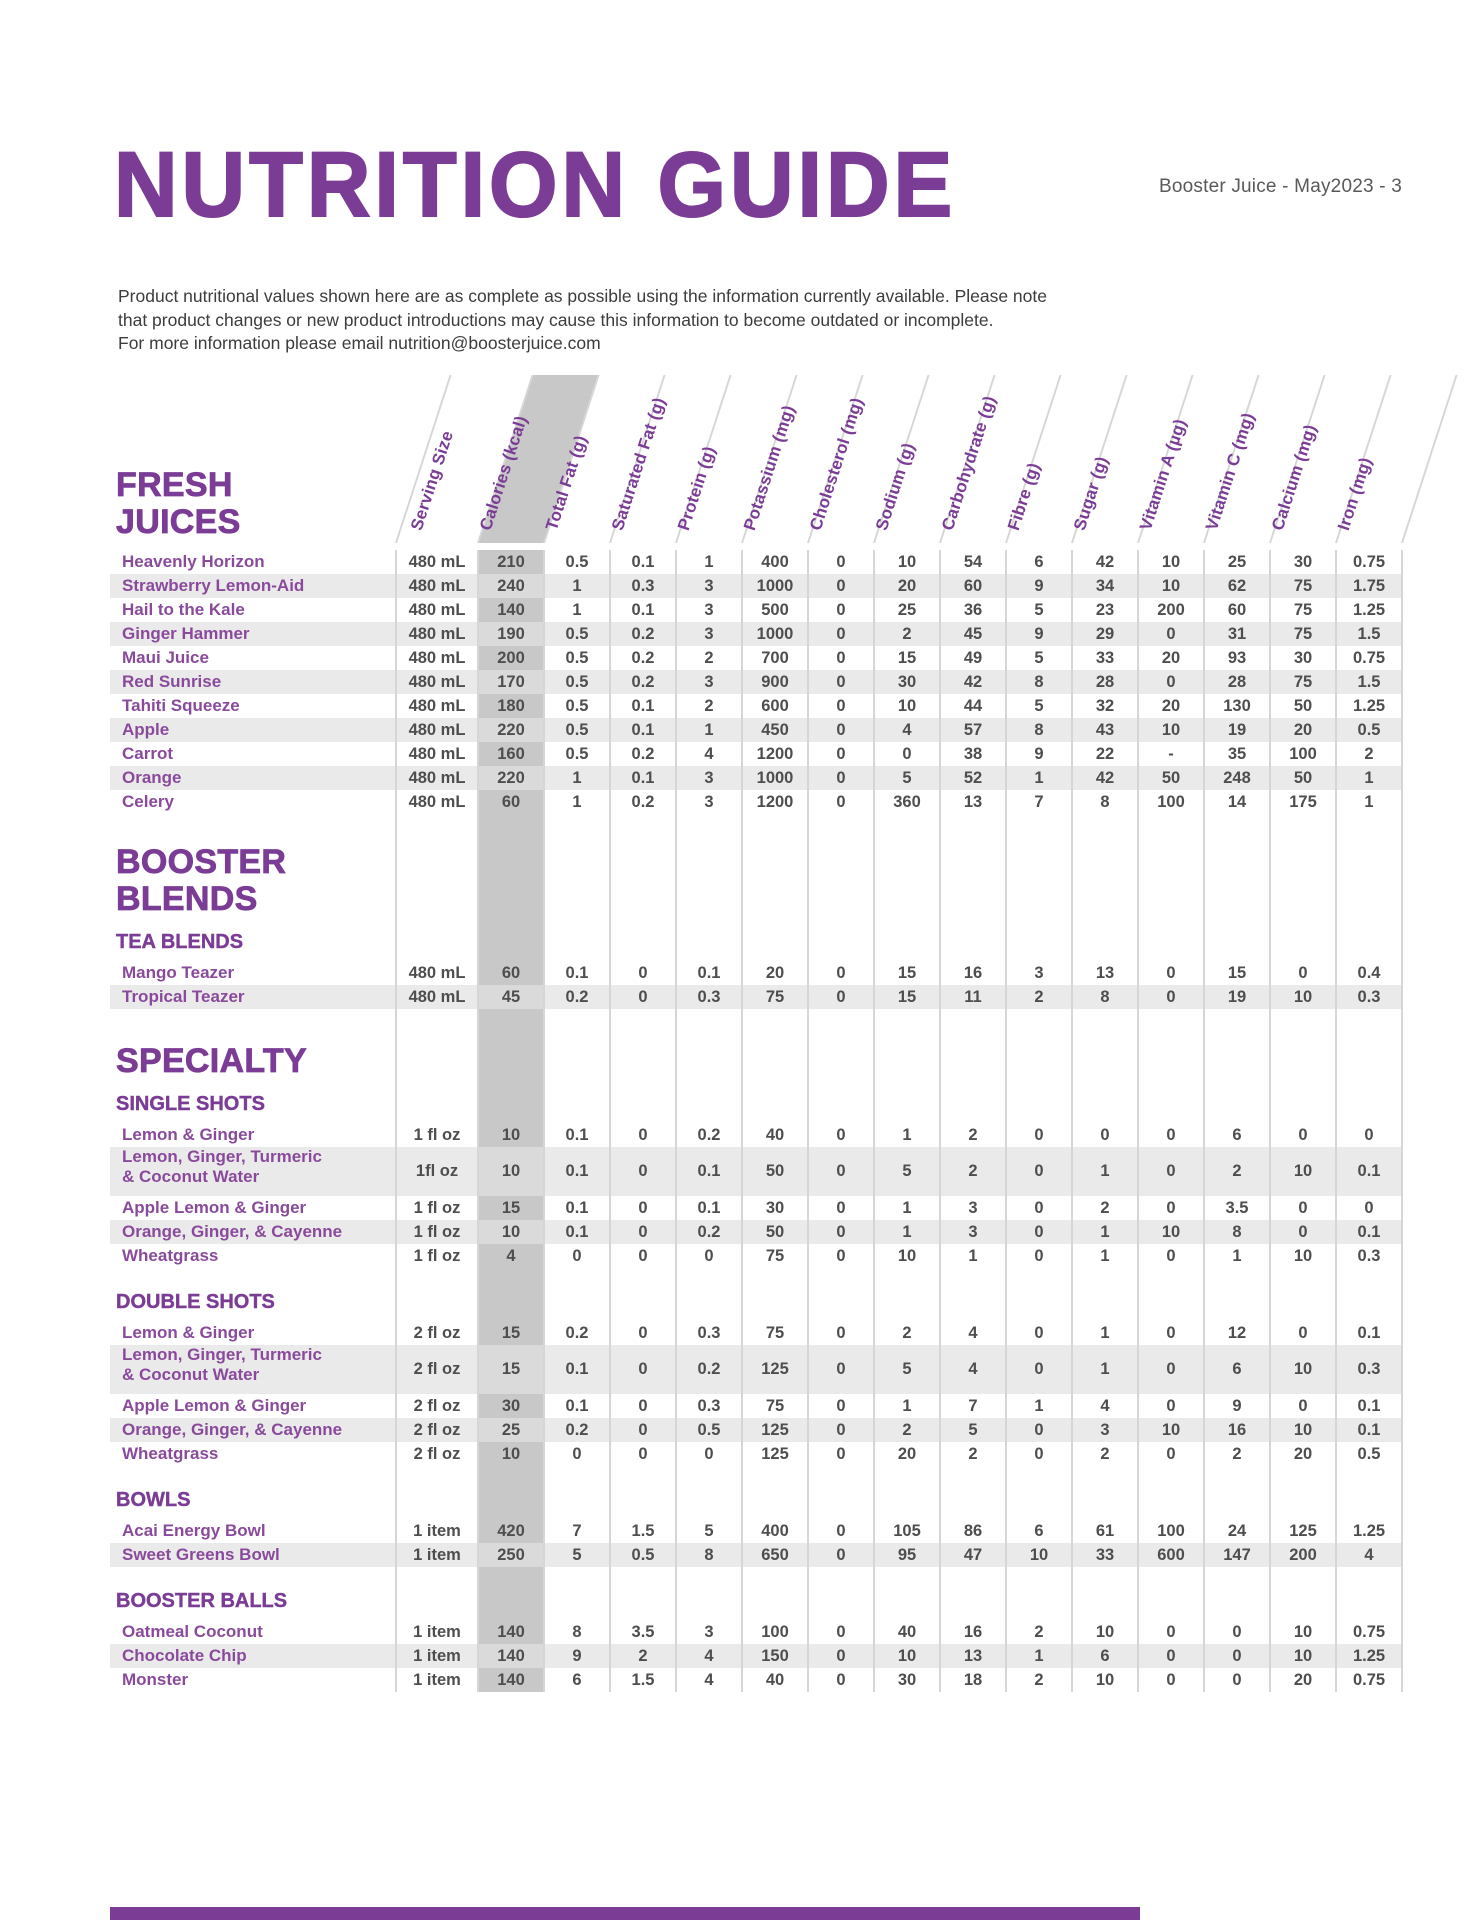 Image resolution: width=1484 pixels, height=1920 pixels. Describe the element at coordinates (178, 503) in the screenshot. I see `section-title-fresh-juices: FRESH JUICES` at that location.